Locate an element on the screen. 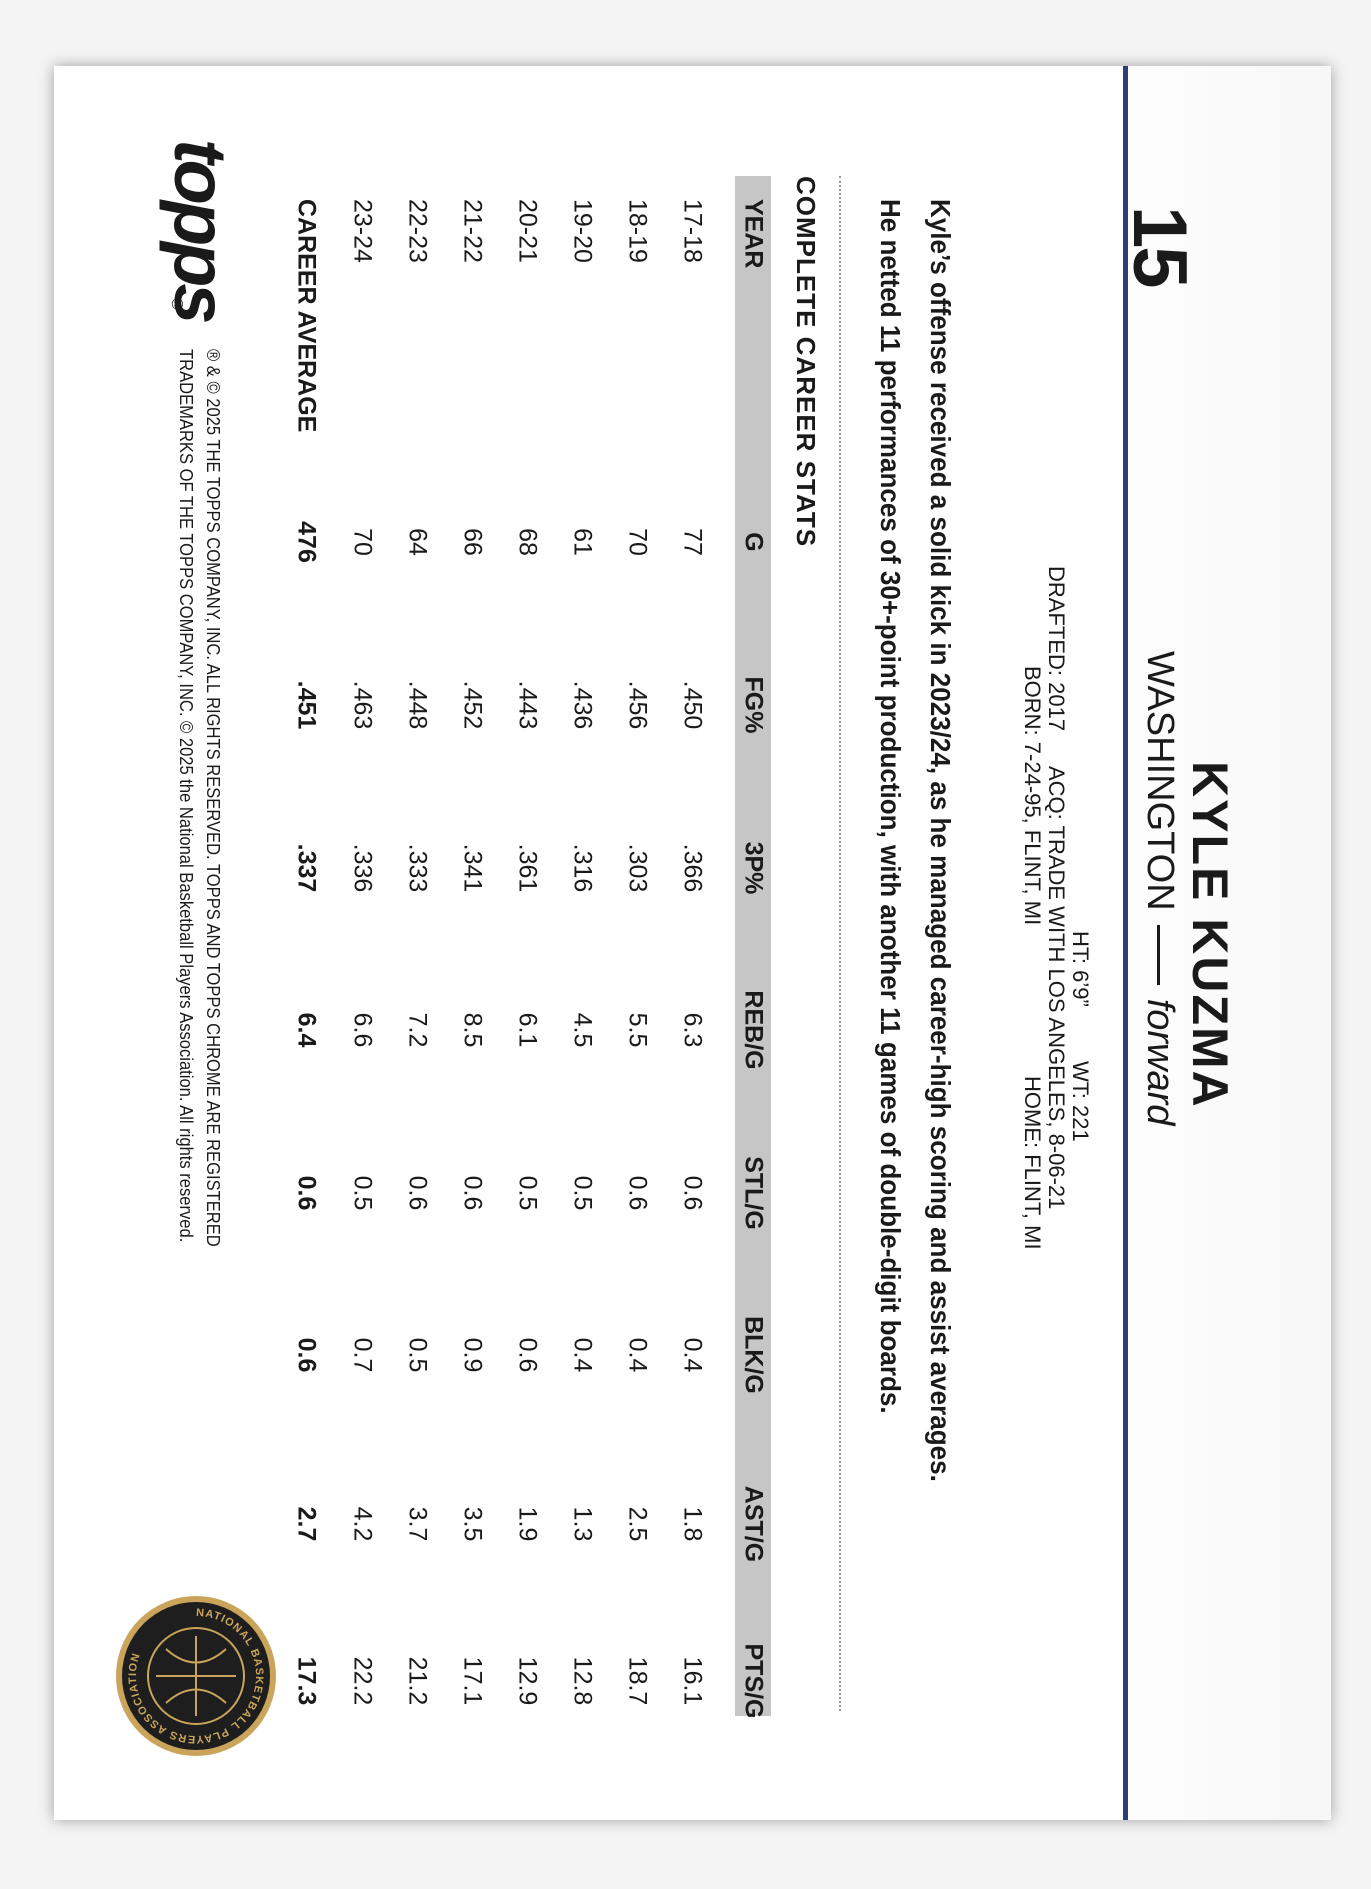 This screenshot has height=1889, width=1371. nbpa-seal: NATIONAL BASKETBALL PLAYERS ASSOCIATION is located at coordinates (196, 1676).